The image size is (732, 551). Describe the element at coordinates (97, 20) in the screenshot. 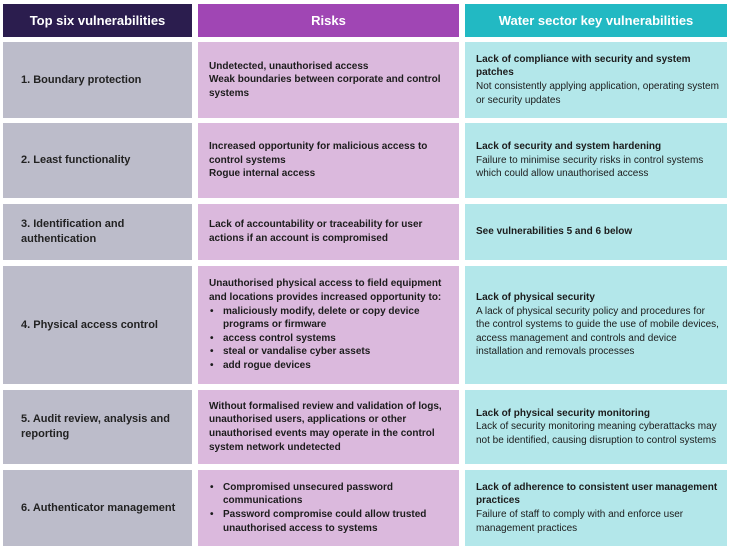

I see `header-top-six-vulnerabilities: Top six vulnerabilities` at that location.